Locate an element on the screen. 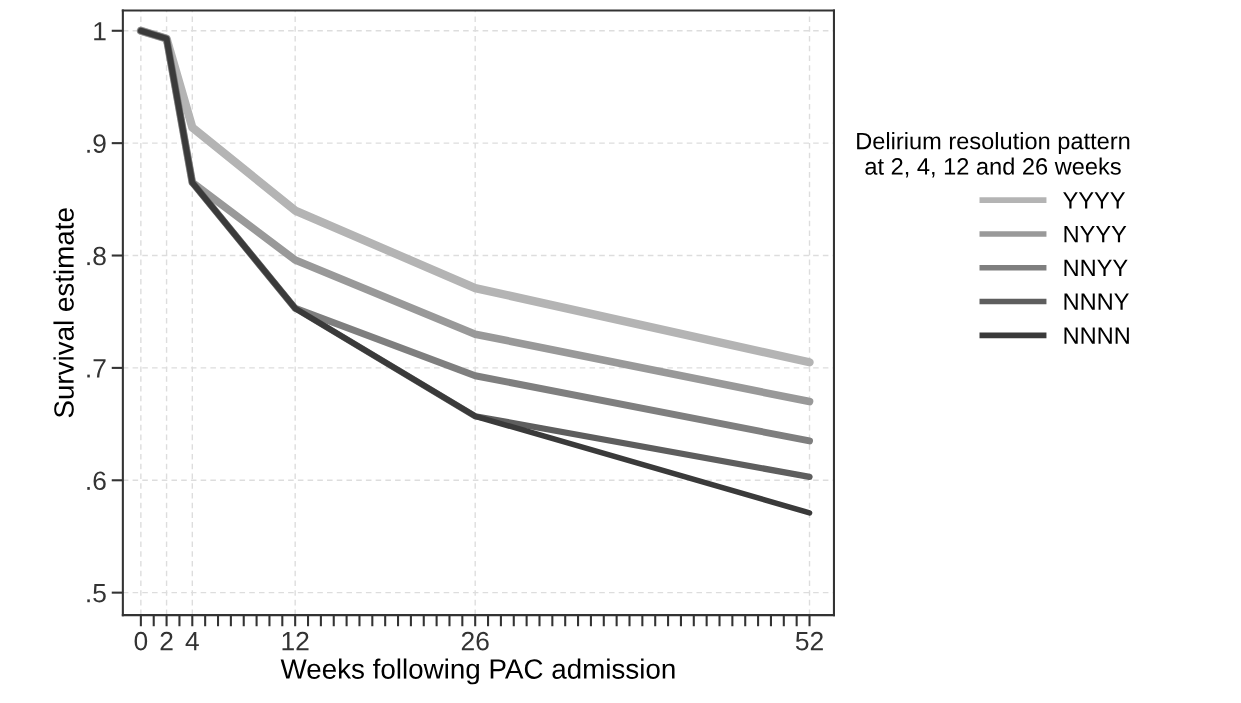  x-tick-label: 52 is located at coordinates (809, 641).